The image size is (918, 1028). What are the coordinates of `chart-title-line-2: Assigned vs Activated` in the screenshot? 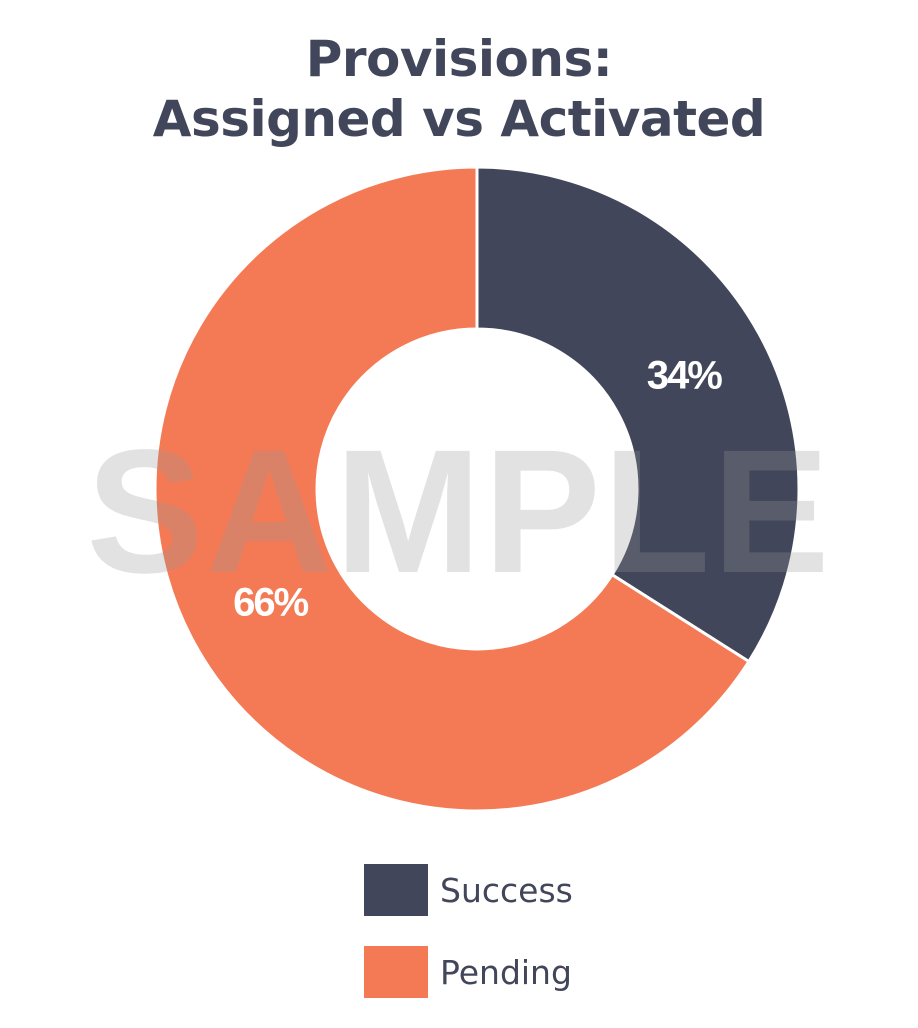 It's located at (459, 119).